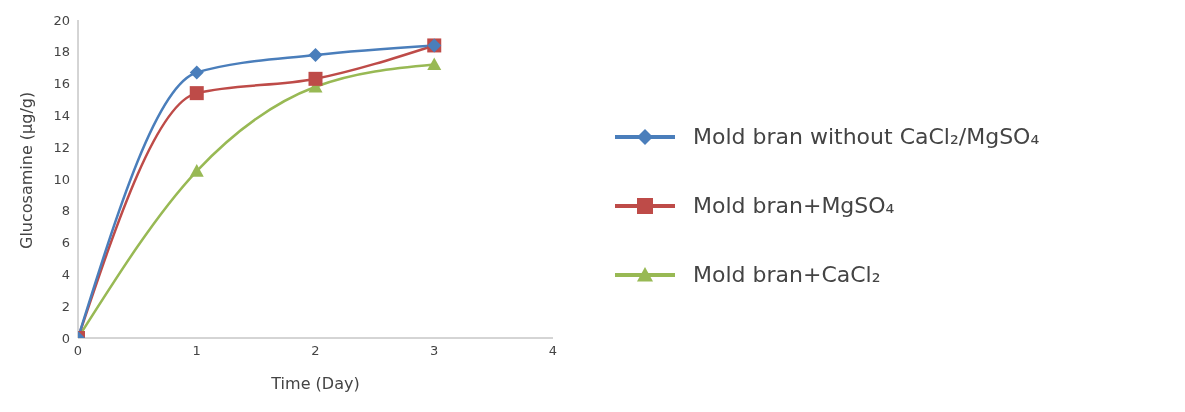 The height and width of the screenshot is (412, 1185). Describe the element at coordinates (61, 179) in the screenshot. I see `y-tick-label: 10` at that location.